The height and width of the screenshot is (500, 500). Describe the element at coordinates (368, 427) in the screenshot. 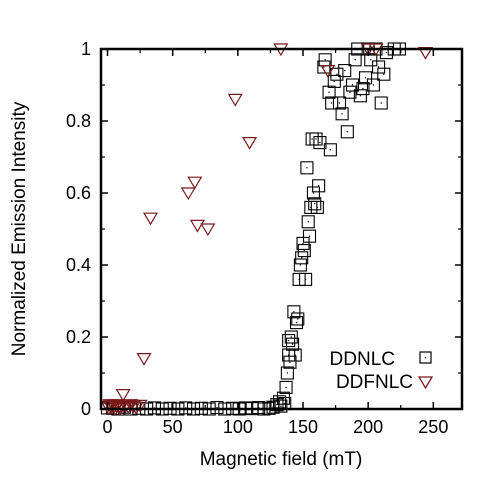

I see `x-tick-label: 200` at that location.